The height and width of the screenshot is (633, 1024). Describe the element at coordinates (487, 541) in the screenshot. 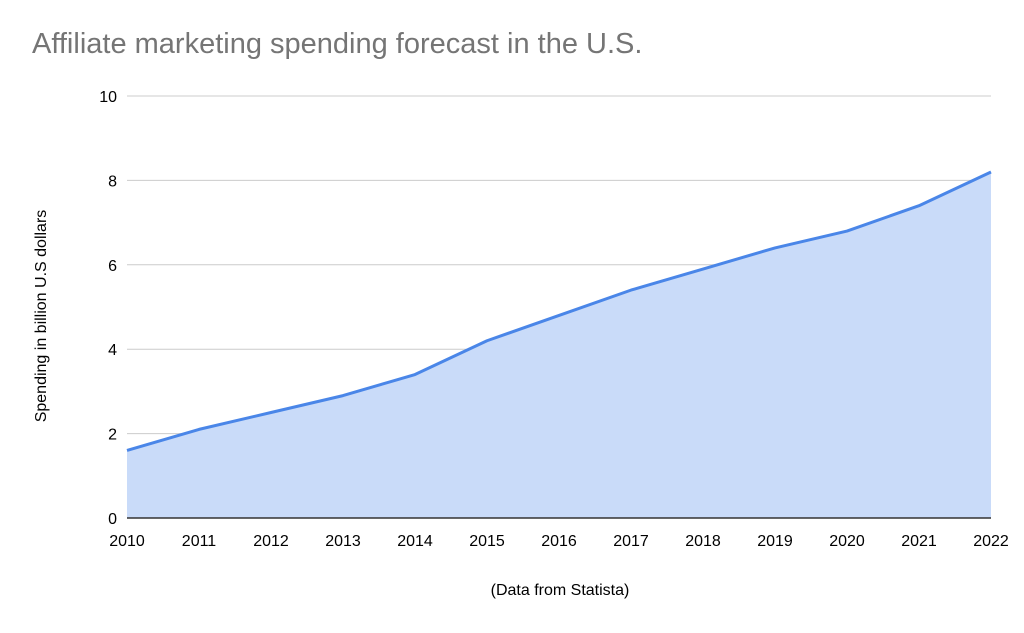

I see `x-tick-label: 2015` at that location.